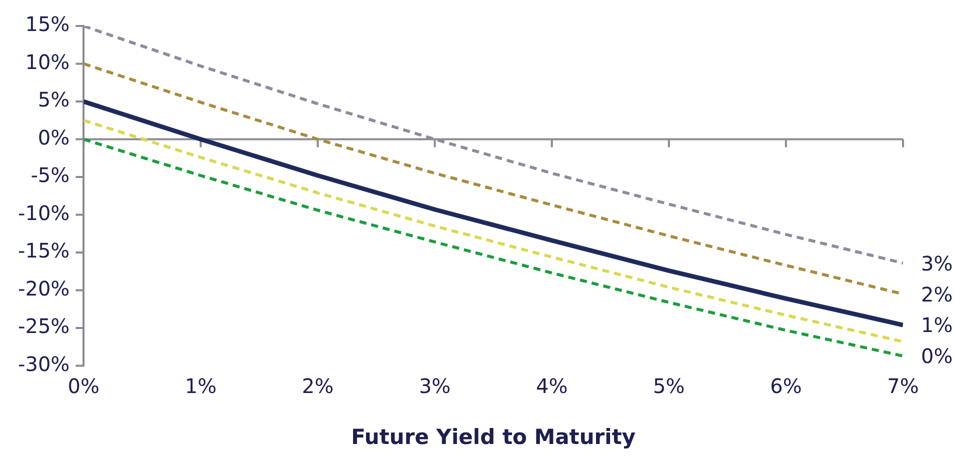 The image size is (955, 457). Describe the element at coordinates (44, 212) in the screenshot. I see `y-tick-label: -10%` at that location.